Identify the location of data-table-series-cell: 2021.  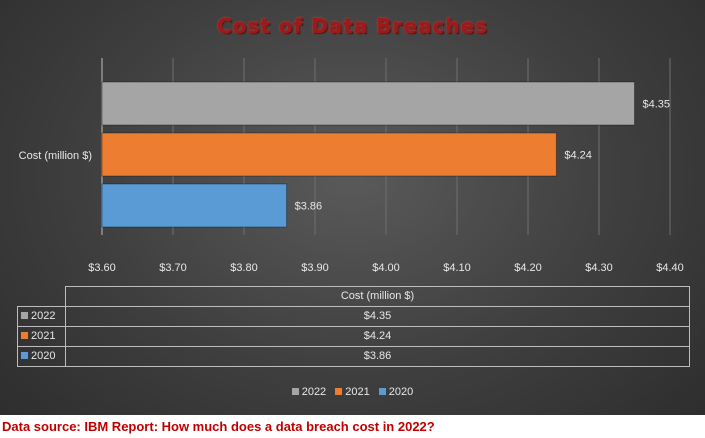
(41, 336).